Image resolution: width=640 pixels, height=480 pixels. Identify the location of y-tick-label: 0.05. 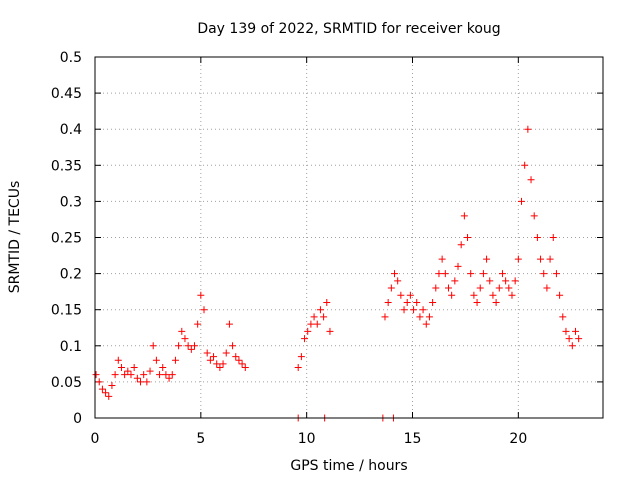
(66, 383).